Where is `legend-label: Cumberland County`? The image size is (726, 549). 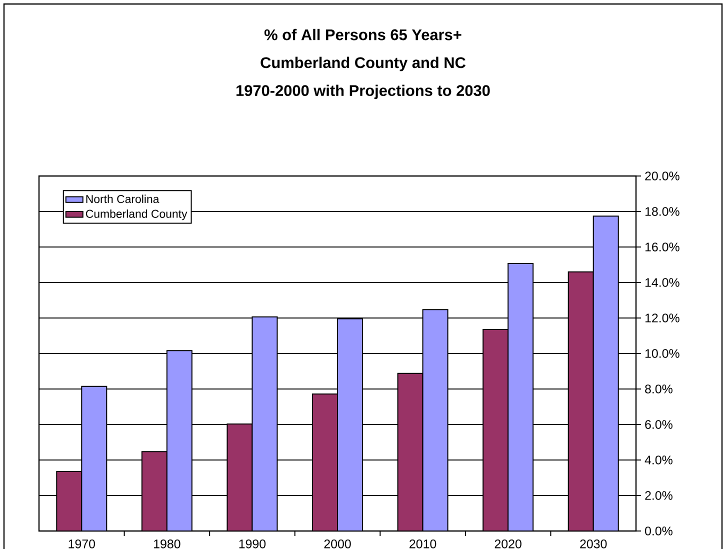 legend-label: Cumberland County is located at coordinates (137, 214).